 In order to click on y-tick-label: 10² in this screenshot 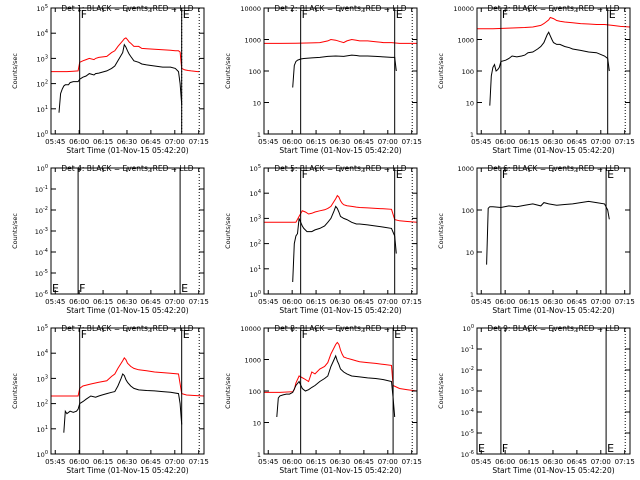, I will do `click(42, 84)`.